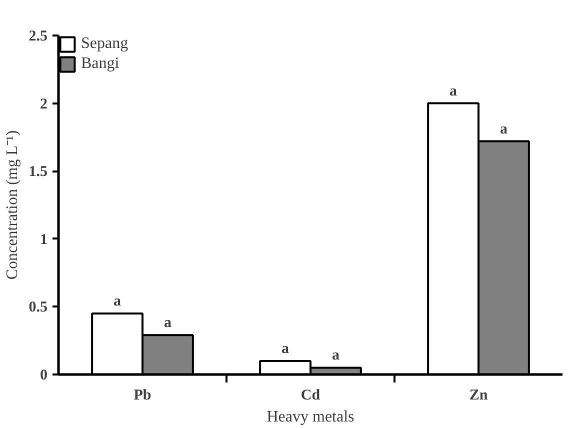 Image resolution: width=577 pixels, height=428 pixels. Describe the element at coordinates (478, 396) in the screenshot. I see `x-tick-label: Zn` at that location.